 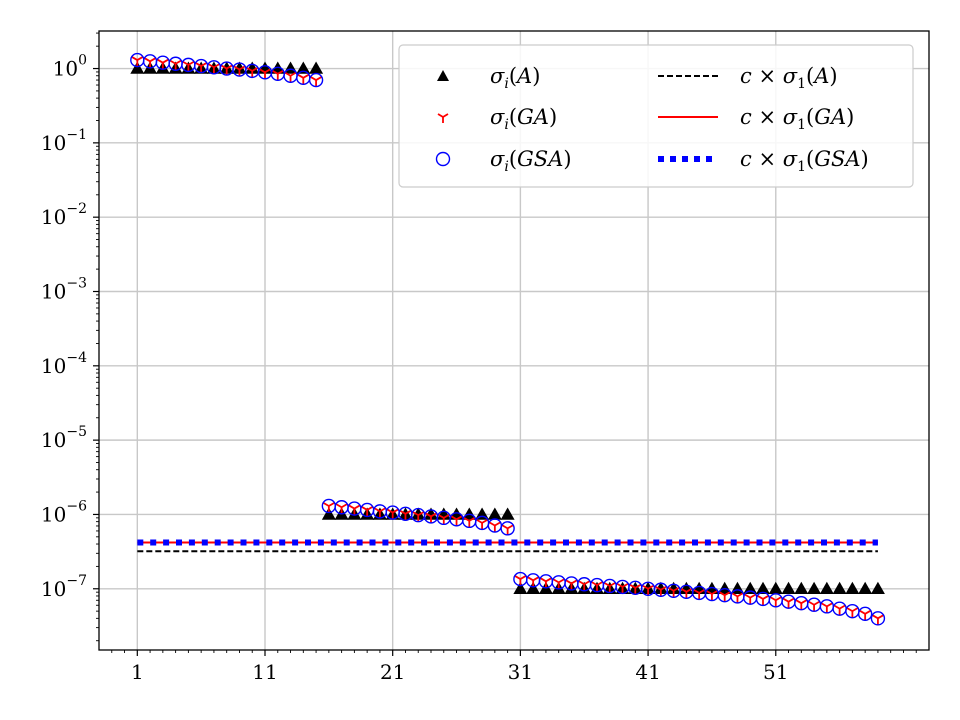 What do you see at coordinates (523, 76) in the screenshot?
I see `legend-argument: A` at bounding box center [523, 76].